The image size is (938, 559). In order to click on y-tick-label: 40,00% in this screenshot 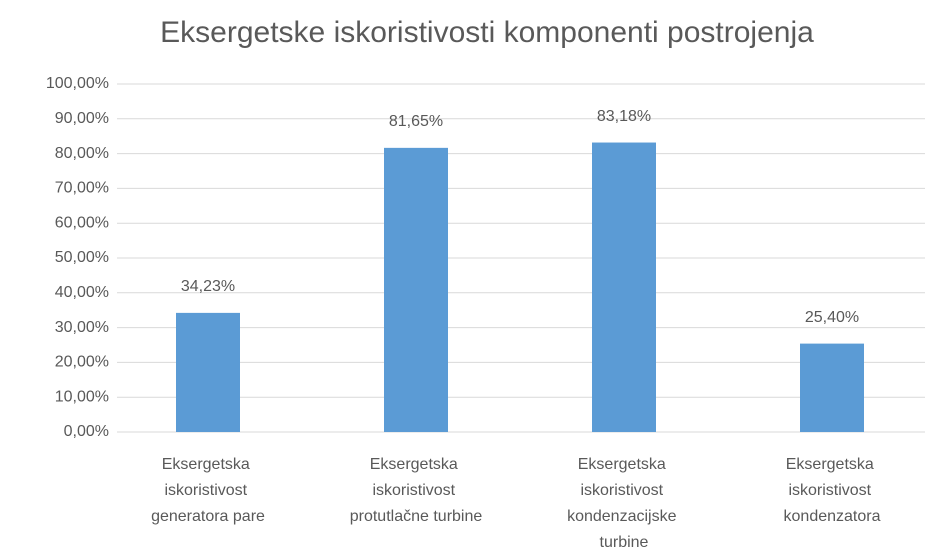, I will do `click(82, 292)`.